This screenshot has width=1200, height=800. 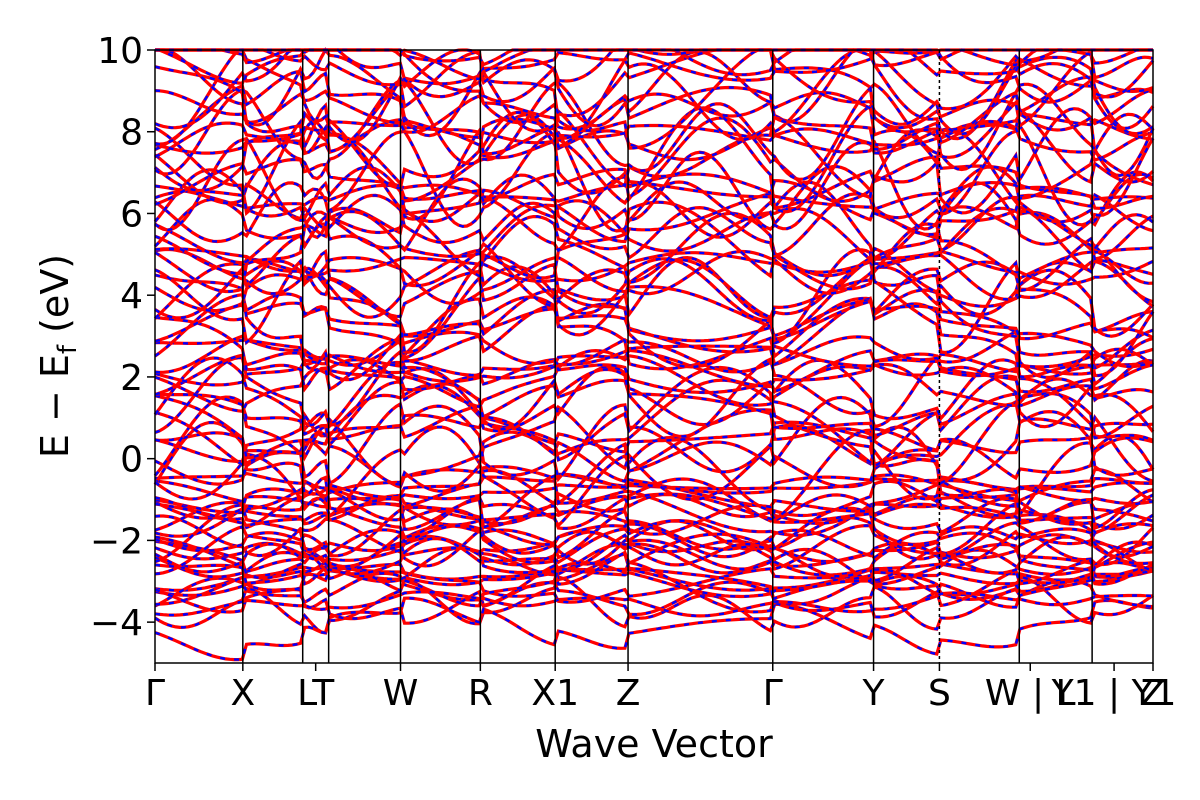 What do you see at coordinates (55, 406) in the screenshot?
I see `y-axis-label-main: E − E` at bounding box center [55, 406].